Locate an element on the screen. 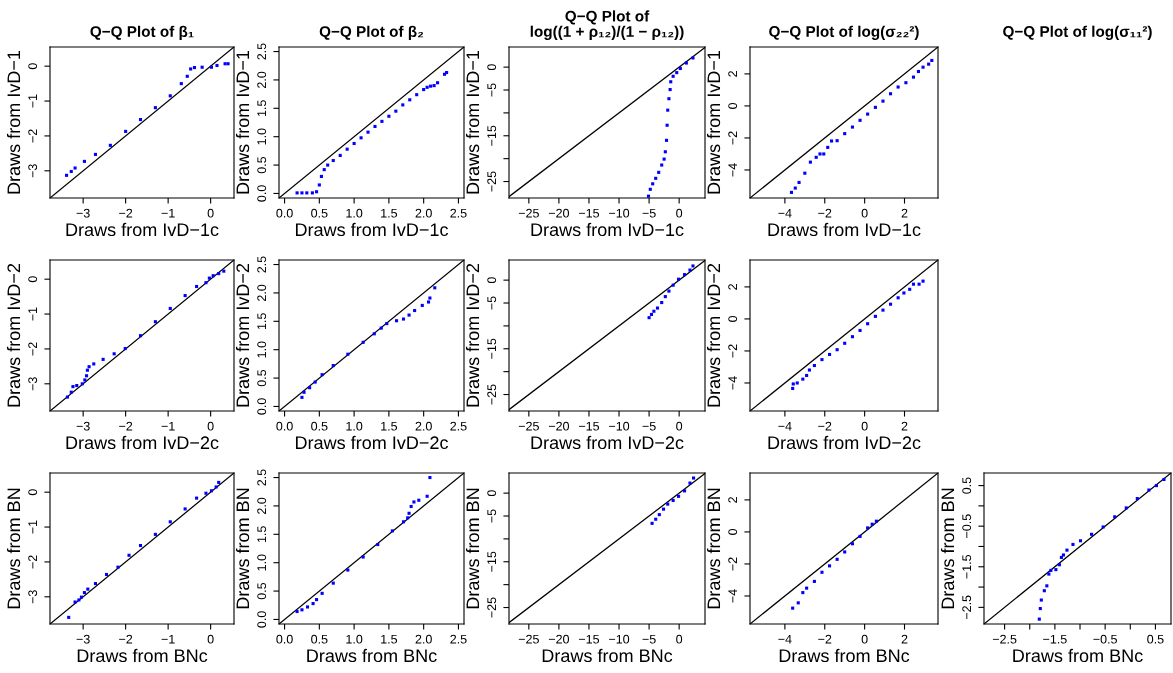 The image size is (1173, 673). chart-title: Q−Q Plot of β₁ is located at coordinates (142, 32).